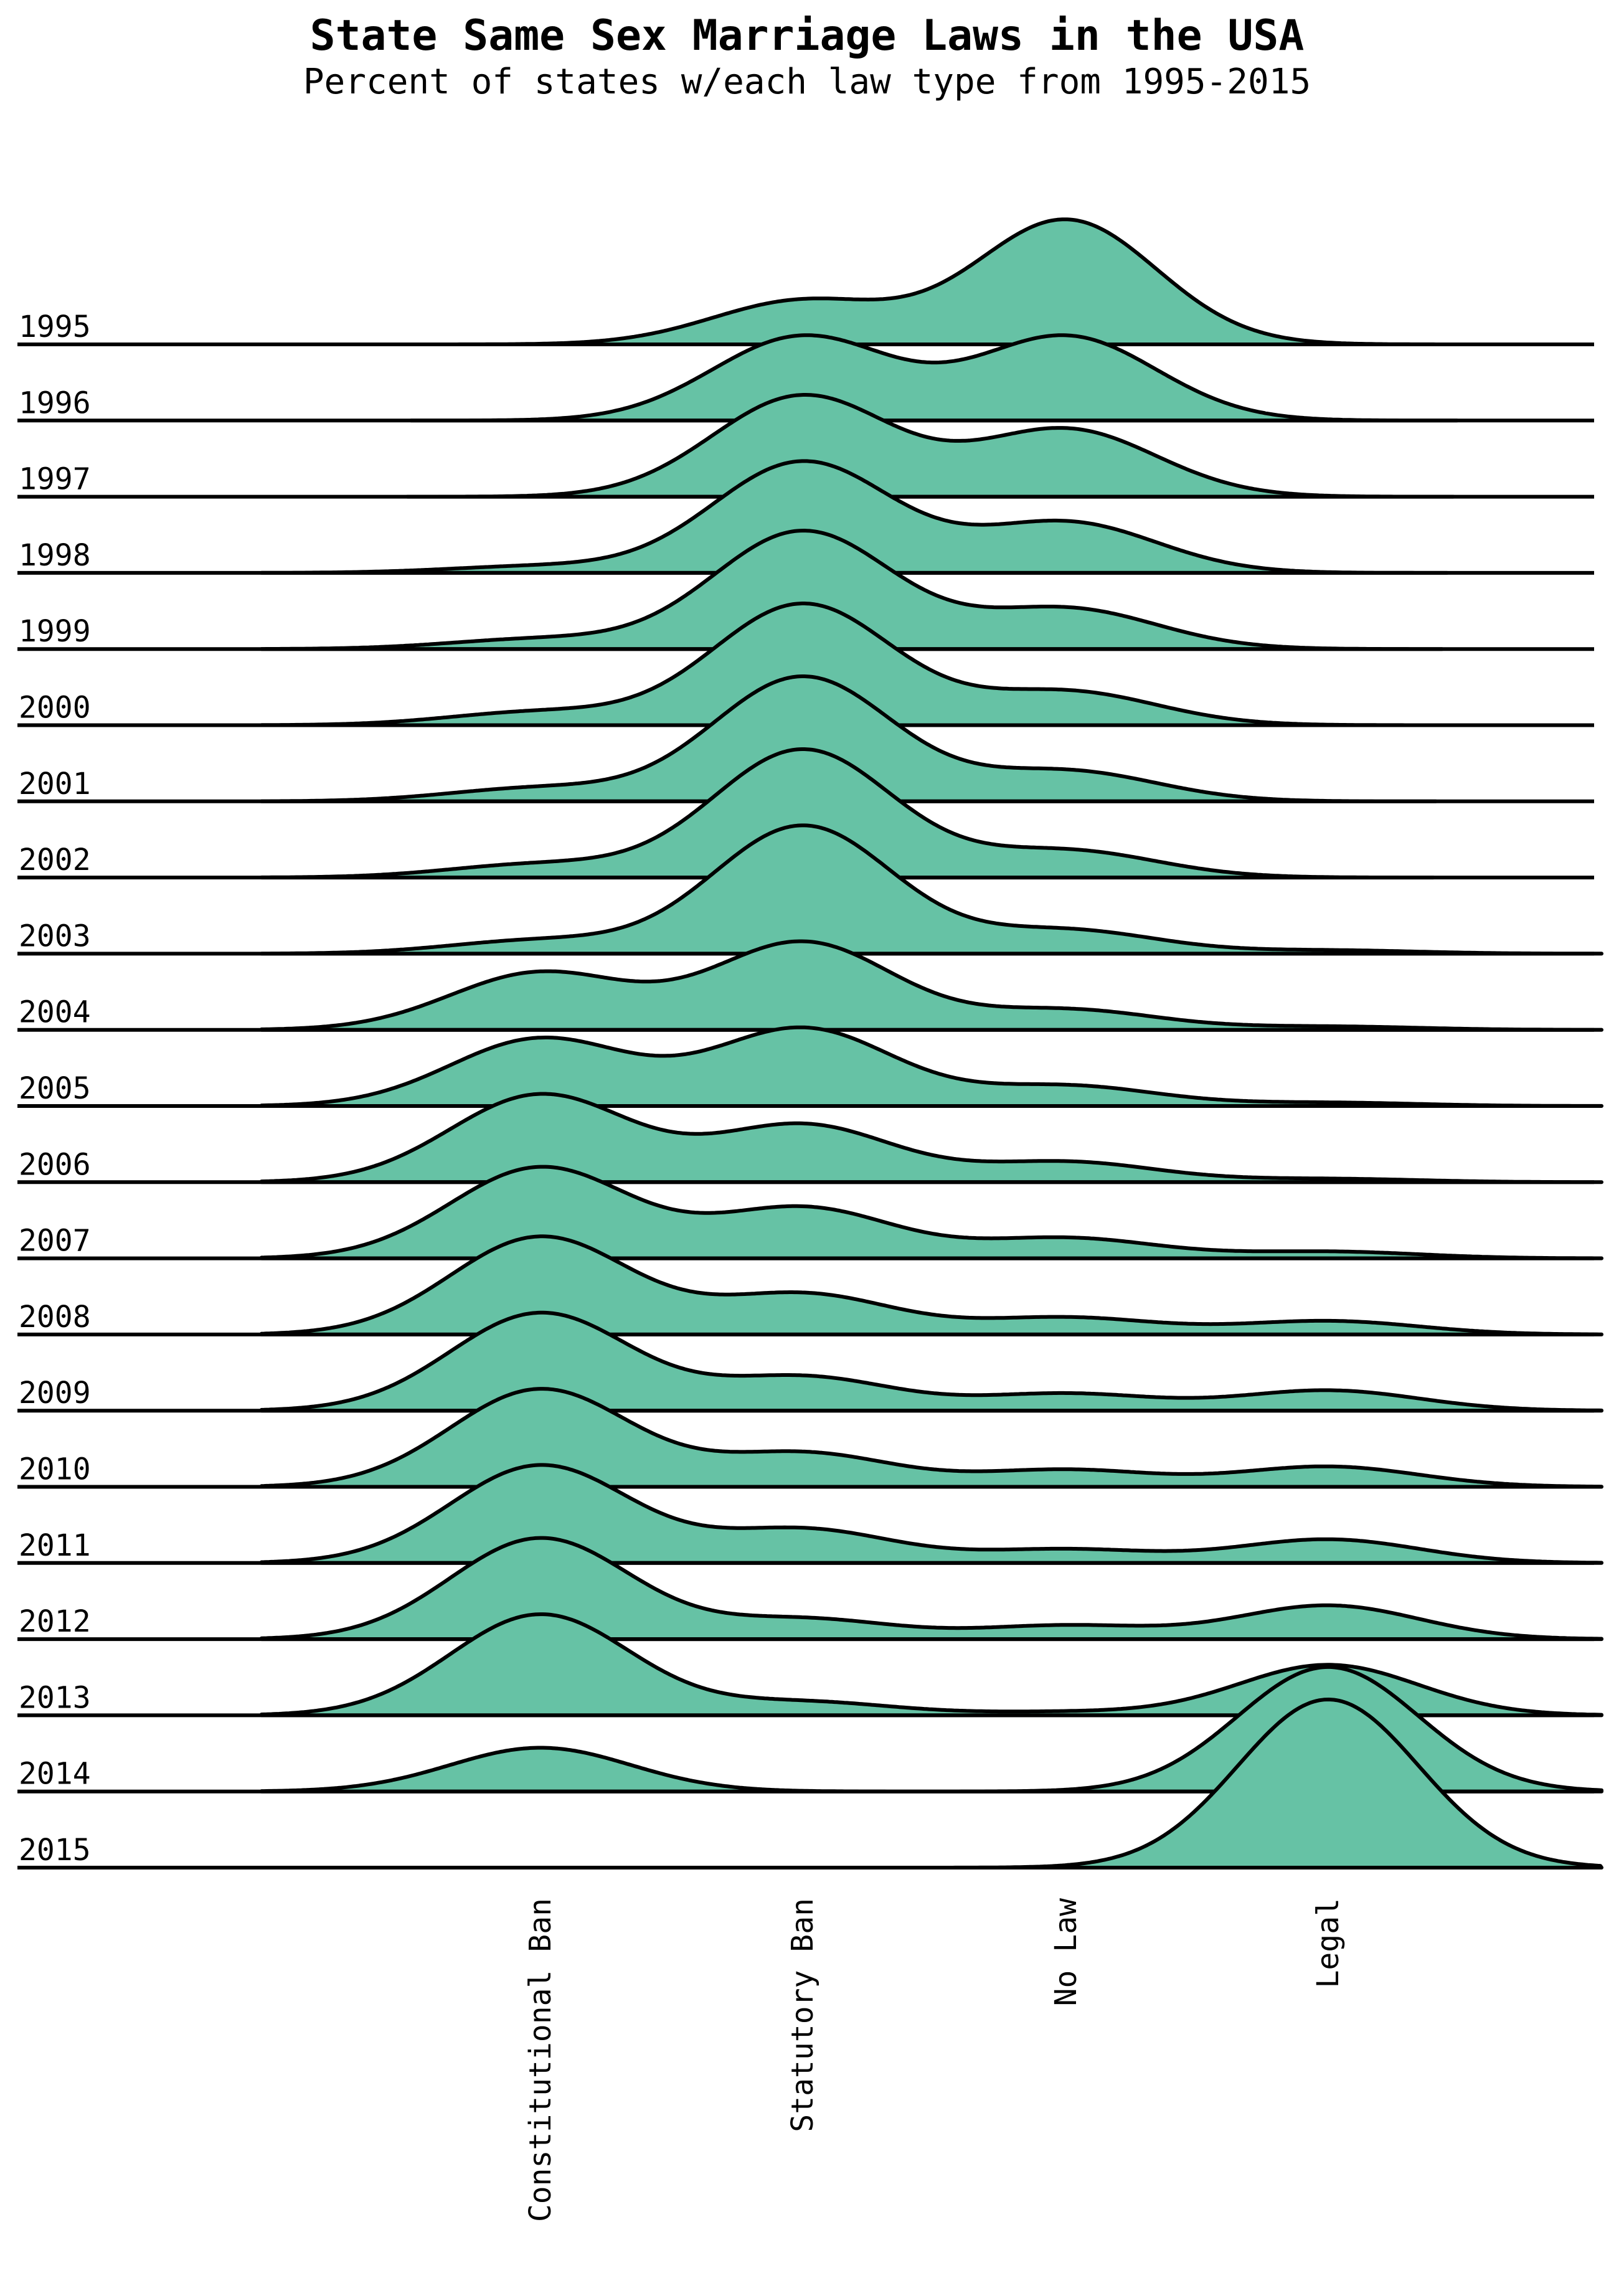 The width and height of the screenshot is (1624, 2283). Describe the element at coordinates (55, 784) in the screenshot. I see `year-label-2001: 2001` at that location.